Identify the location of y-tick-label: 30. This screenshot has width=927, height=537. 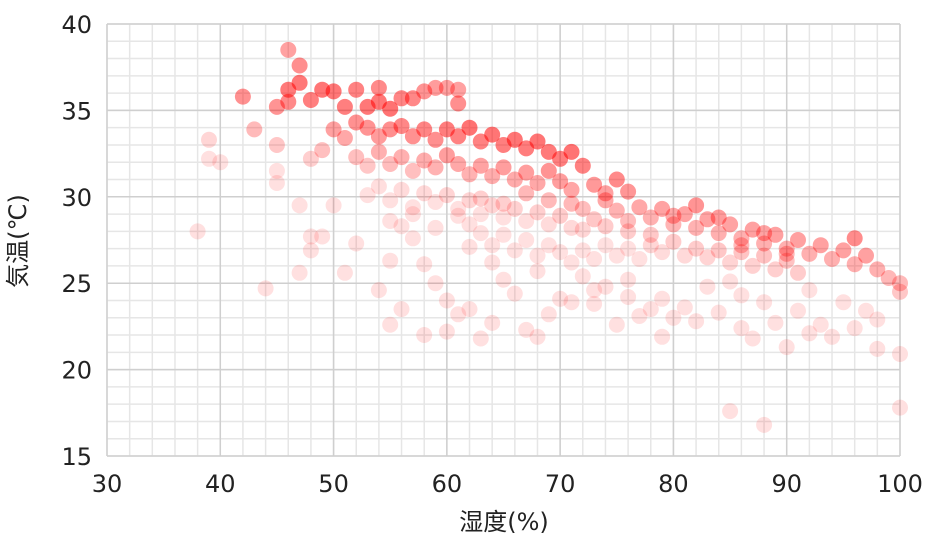
(76, 198).